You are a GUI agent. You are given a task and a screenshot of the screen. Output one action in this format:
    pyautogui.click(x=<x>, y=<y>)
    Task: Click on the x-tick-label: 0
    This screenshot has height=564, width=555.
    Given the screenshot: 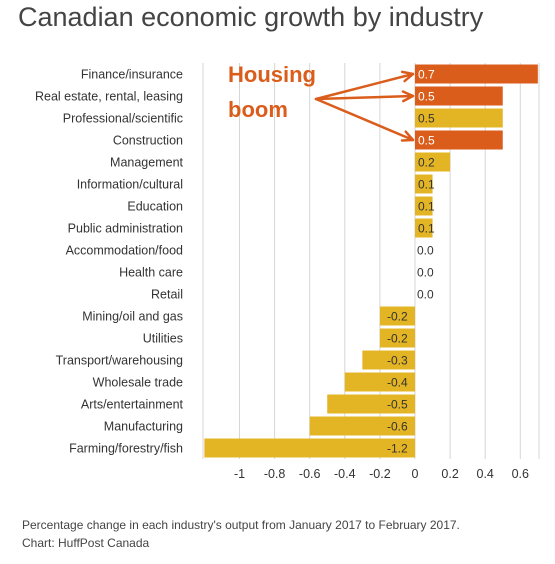 What is the action you would take?
    pyautogui.click(x=415, y=474)
    